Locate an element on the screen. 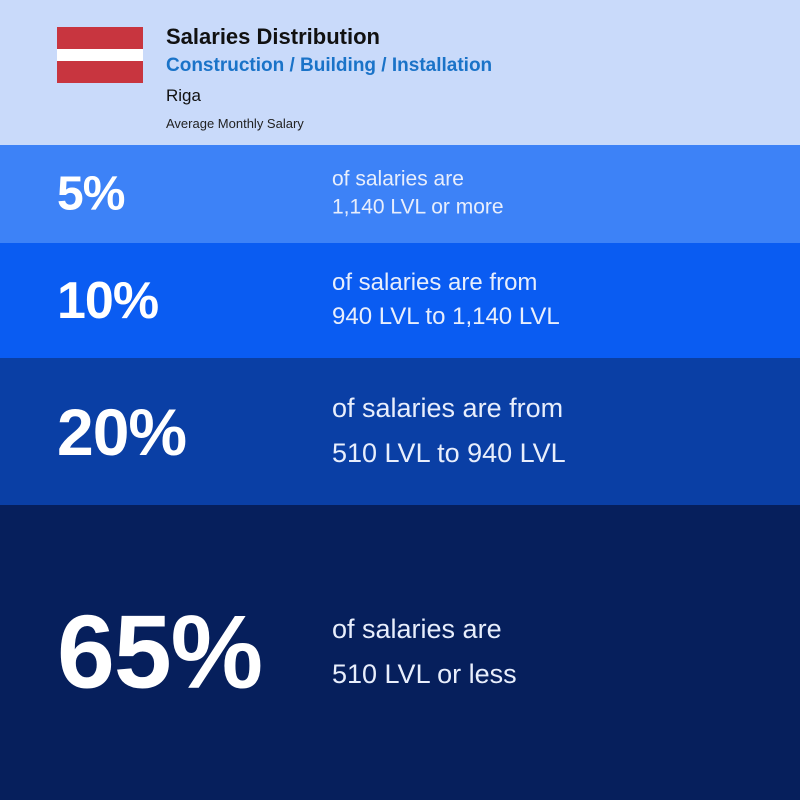 The height and width of the screenshot is (800, 800). range-line-2: 510 LVL or less is located at coordinates (424, 674).